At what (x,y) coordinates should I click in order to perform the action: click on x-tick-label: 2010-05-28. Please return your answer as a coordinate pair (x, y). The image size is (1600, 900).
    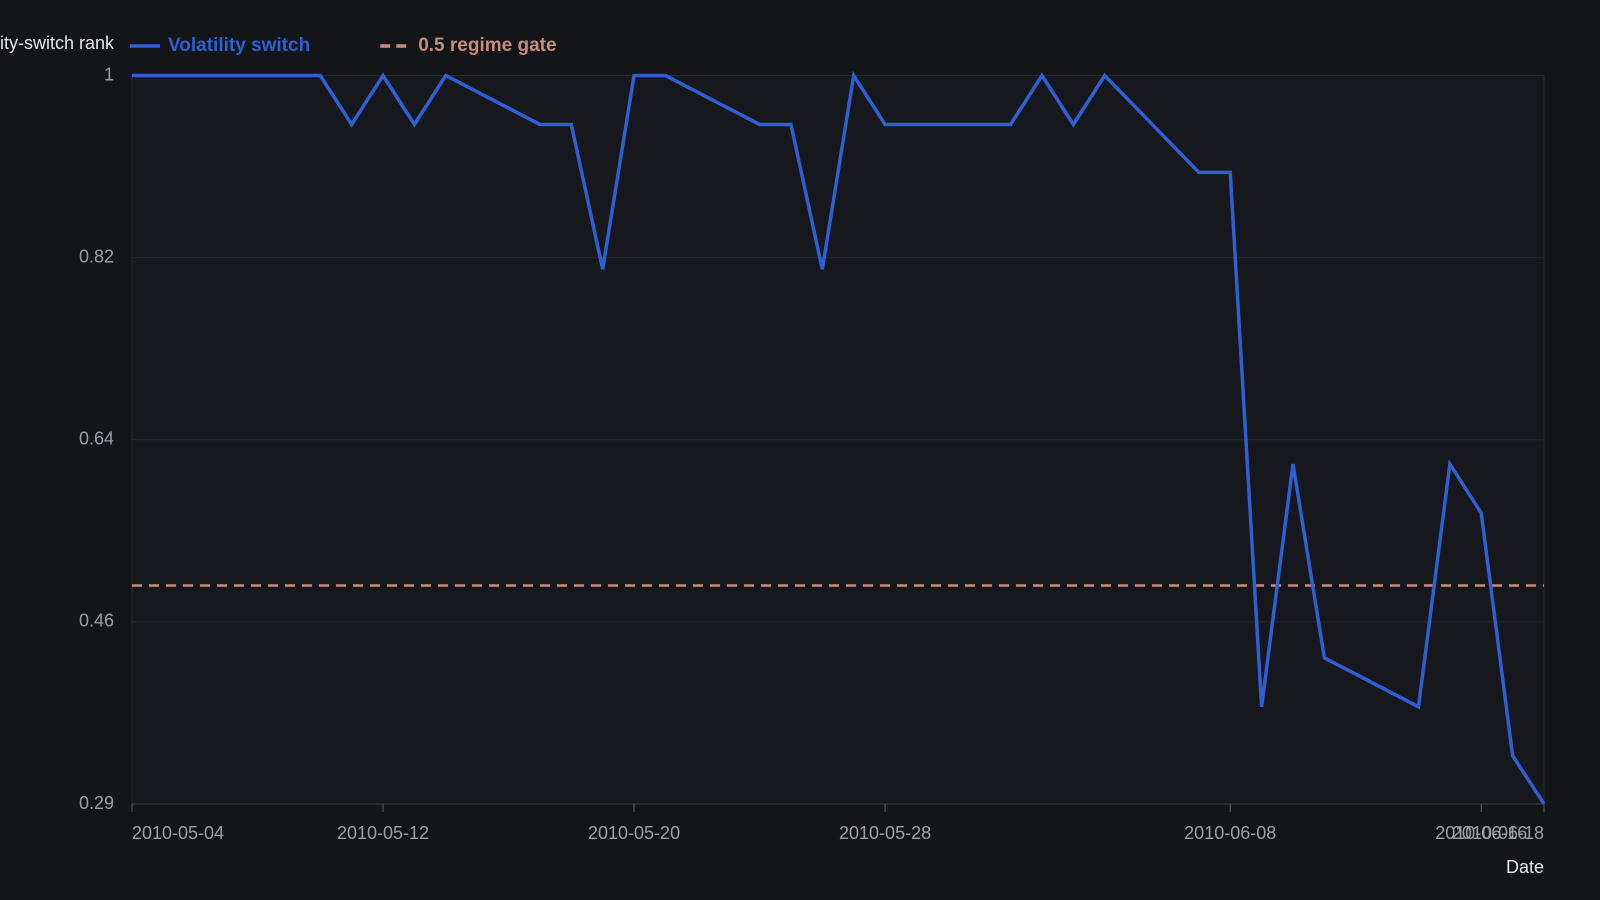
    Looking at the image, I should click on (885, 833).